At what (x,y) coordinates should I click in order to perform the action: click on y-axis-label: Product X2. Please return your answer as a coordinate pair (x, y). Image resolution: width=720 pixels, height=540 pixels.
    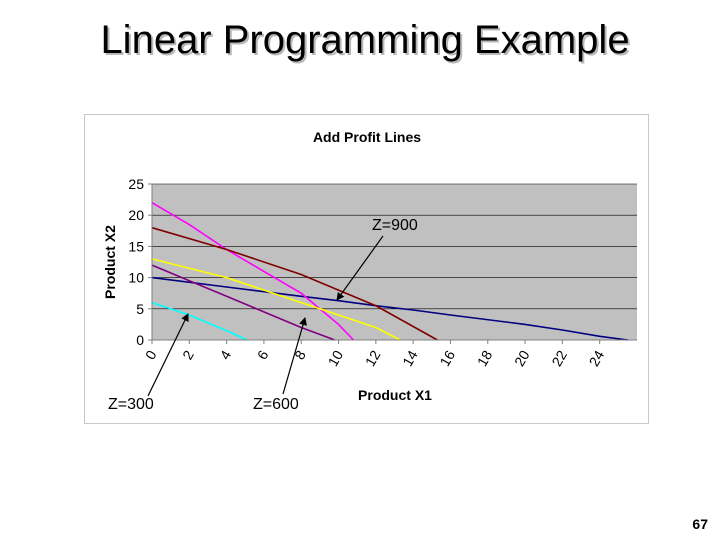
    Looking at the image, I should click on (110, 262).